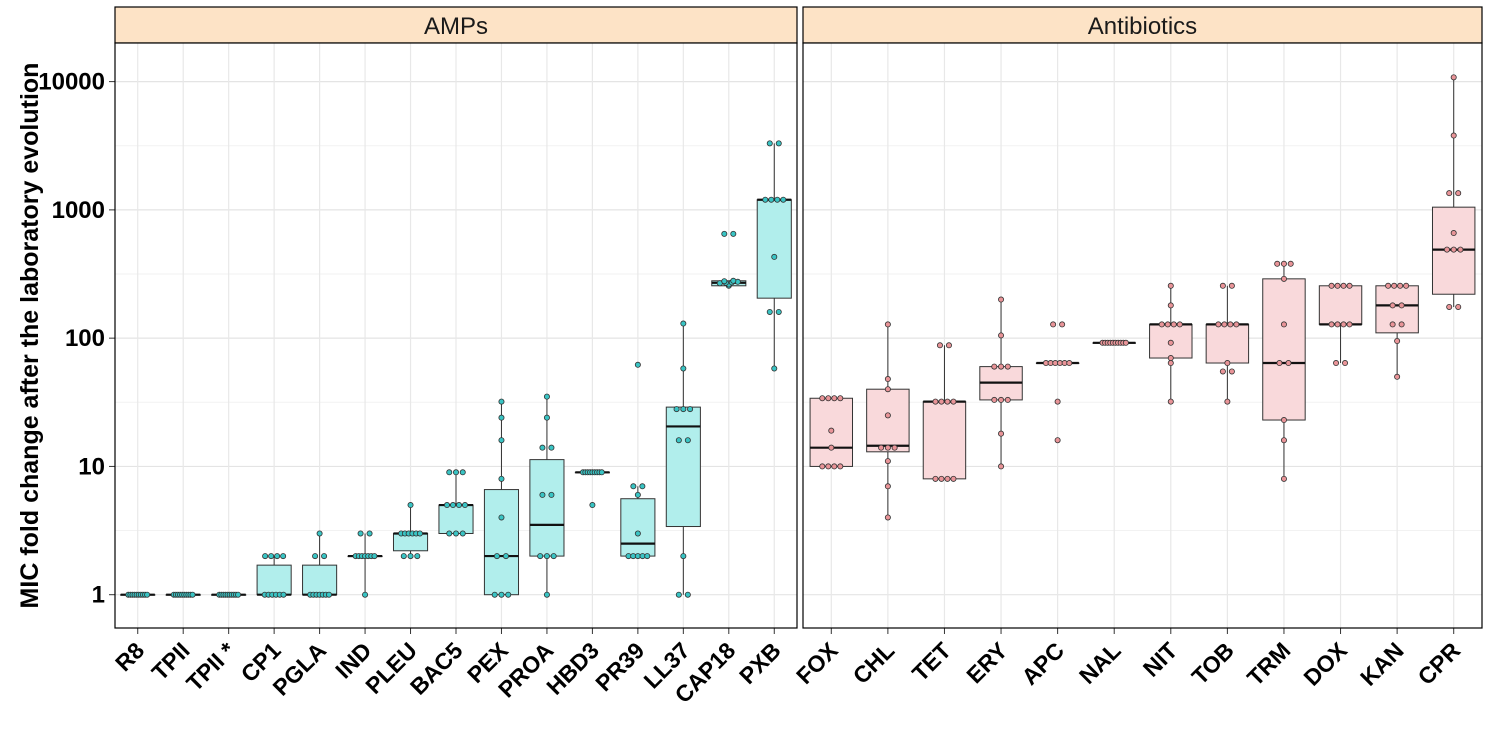 Image resolution: width=1493 pixels, height=738 pixels. Describe the element at coordinates (1100, 663) in the screenshot. I see `x-tick-label: NAL` at that location.